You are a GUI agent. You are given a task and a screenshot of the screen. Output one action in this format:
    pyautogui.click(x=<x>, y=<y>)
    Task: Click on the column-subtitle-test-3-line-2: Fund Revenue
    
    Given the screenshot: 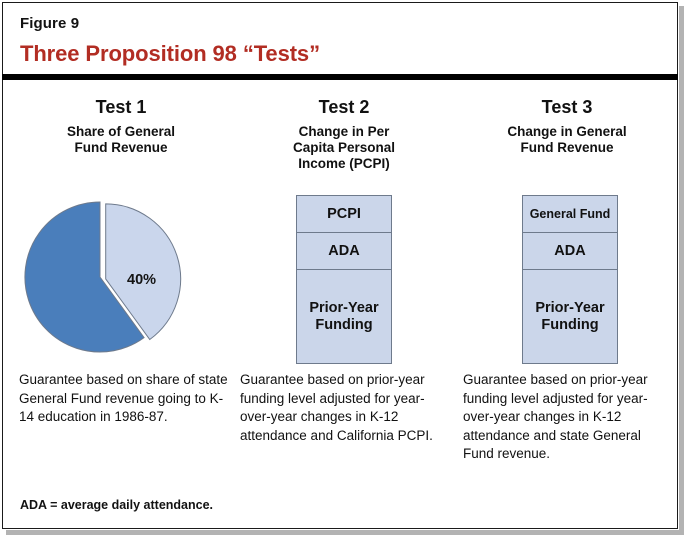 What is the action you would take?
    pyautogui.click(x=567, y=147)
    